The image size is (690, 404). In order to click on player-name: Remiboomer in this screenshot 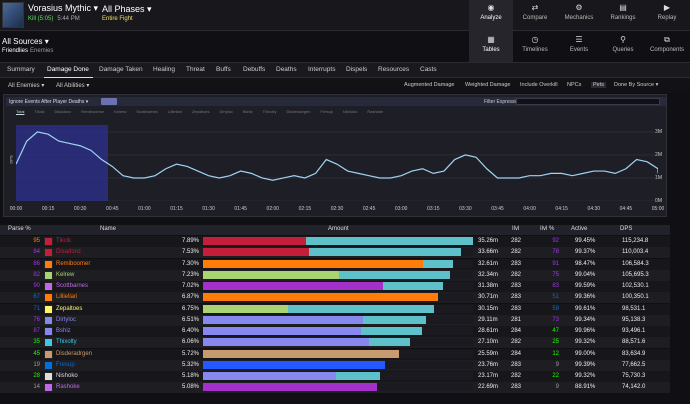, I will do `click(73, 263)`.